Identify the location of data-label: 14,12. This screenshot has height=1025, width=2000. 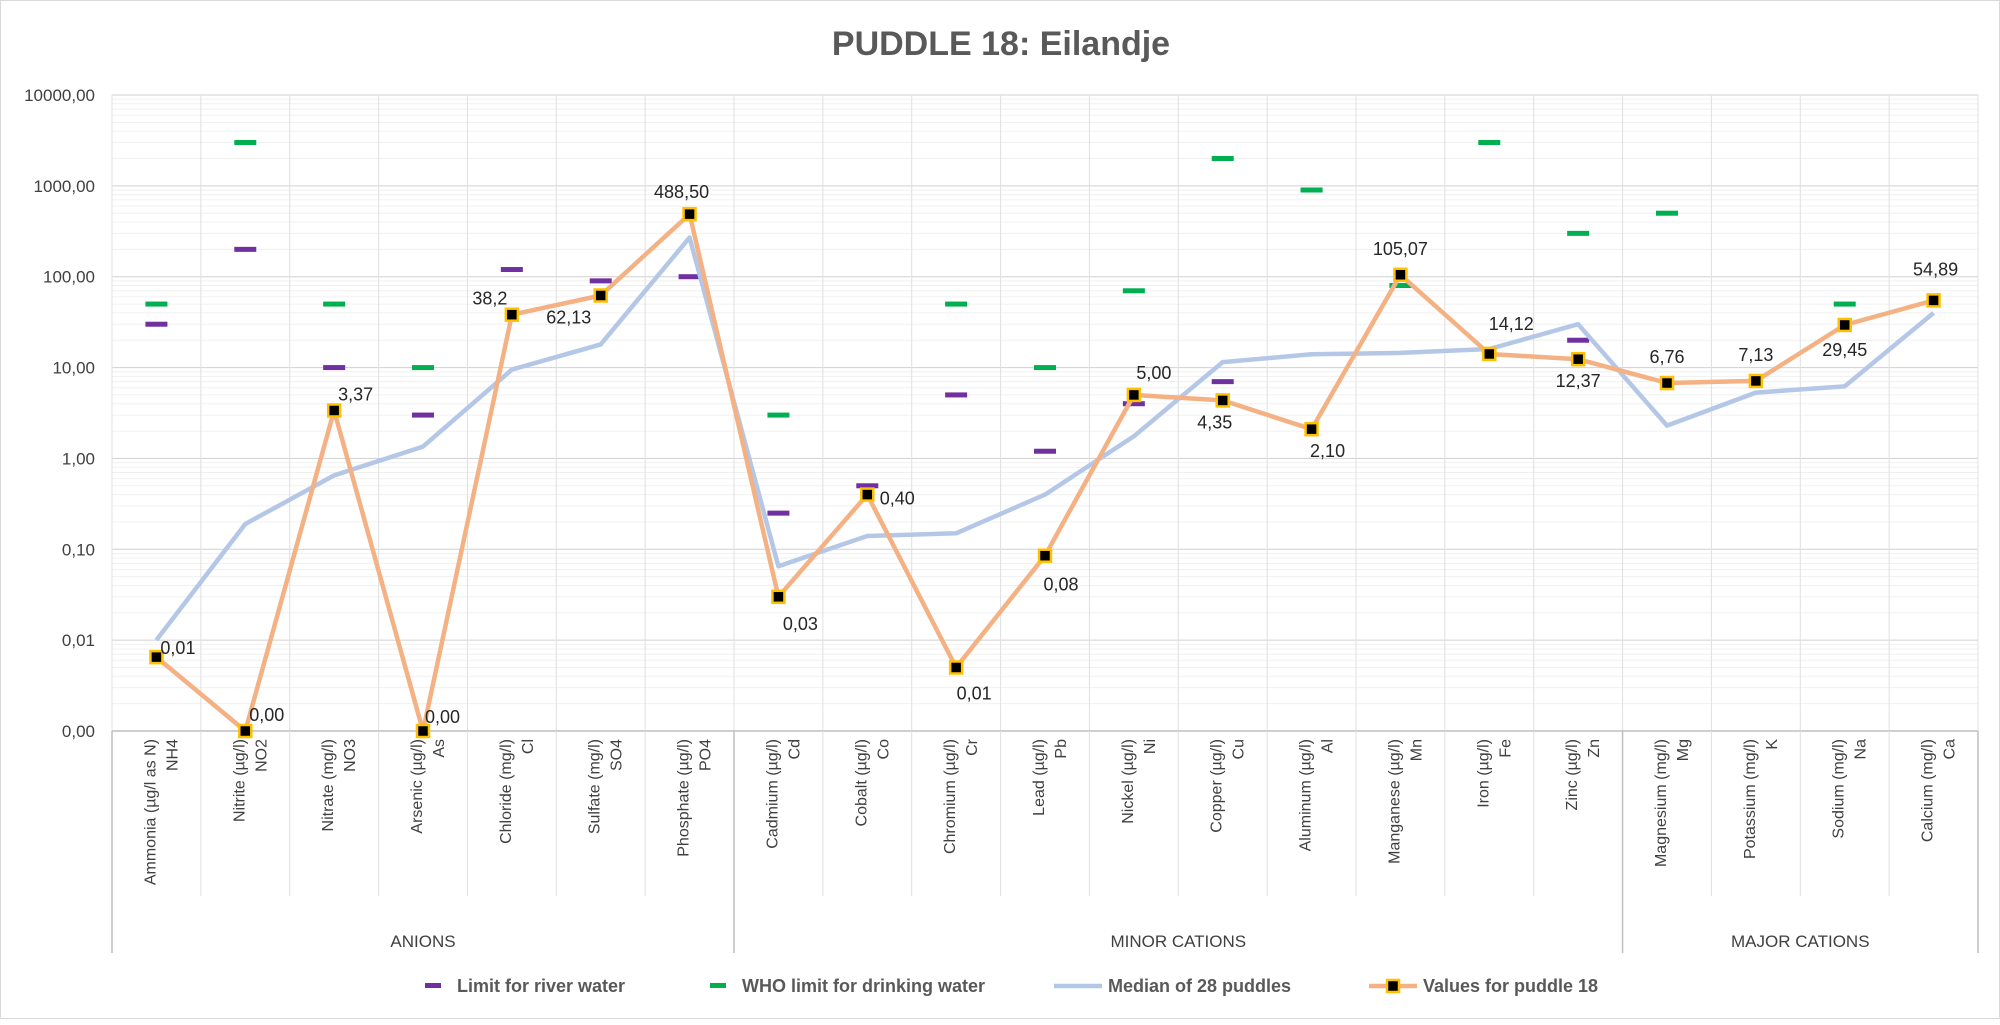
(1511, 324).